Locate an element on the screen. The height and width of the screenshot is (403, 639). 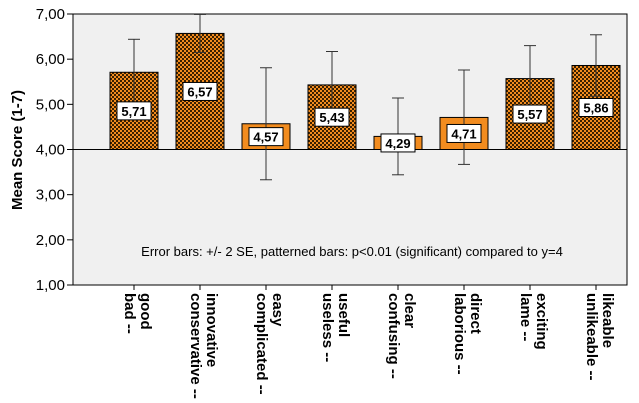
y-tick-label: 5,00 is located at coordinates (50, 104).